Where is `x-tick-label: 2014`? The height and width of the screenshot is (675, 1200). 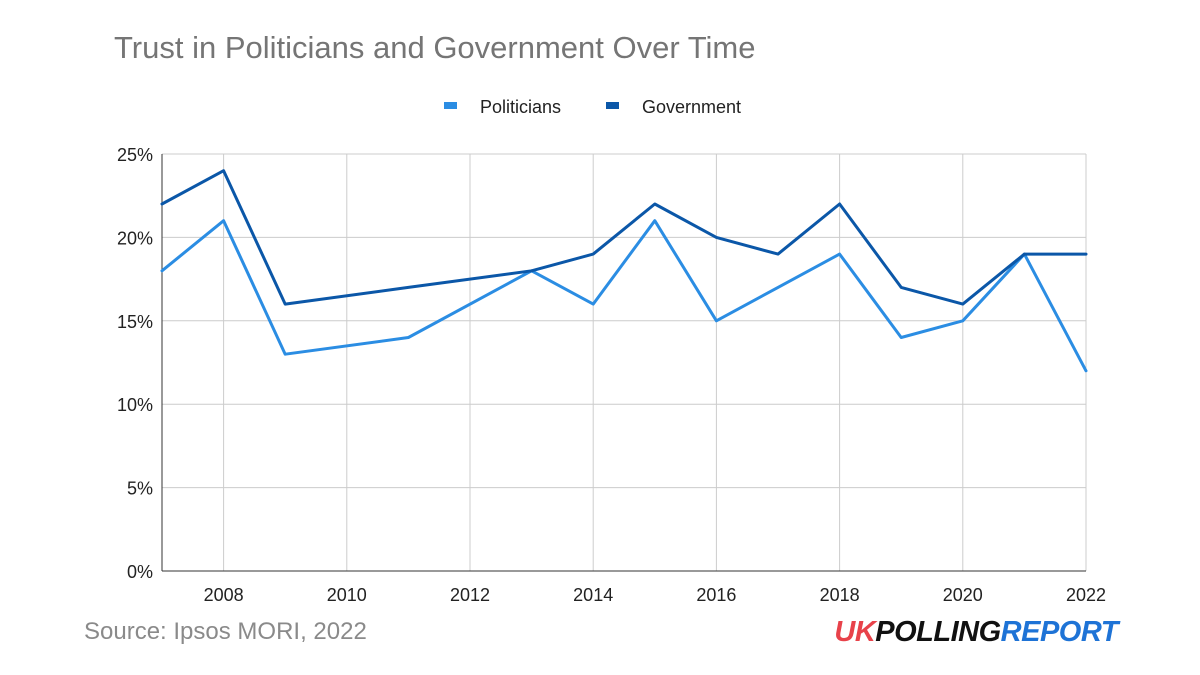
x-tick-label: 2014 is located at coordinates (593, 595).